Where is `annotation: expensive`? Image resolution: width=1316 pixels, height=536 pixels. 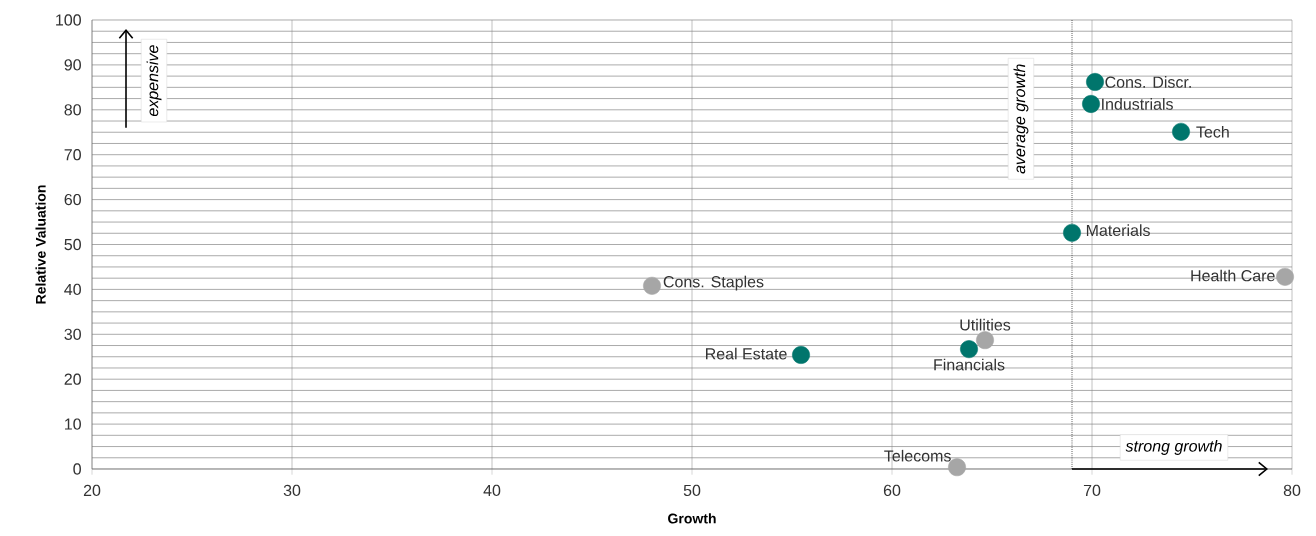 annotation: expensive is located at coordinates (154, 81).